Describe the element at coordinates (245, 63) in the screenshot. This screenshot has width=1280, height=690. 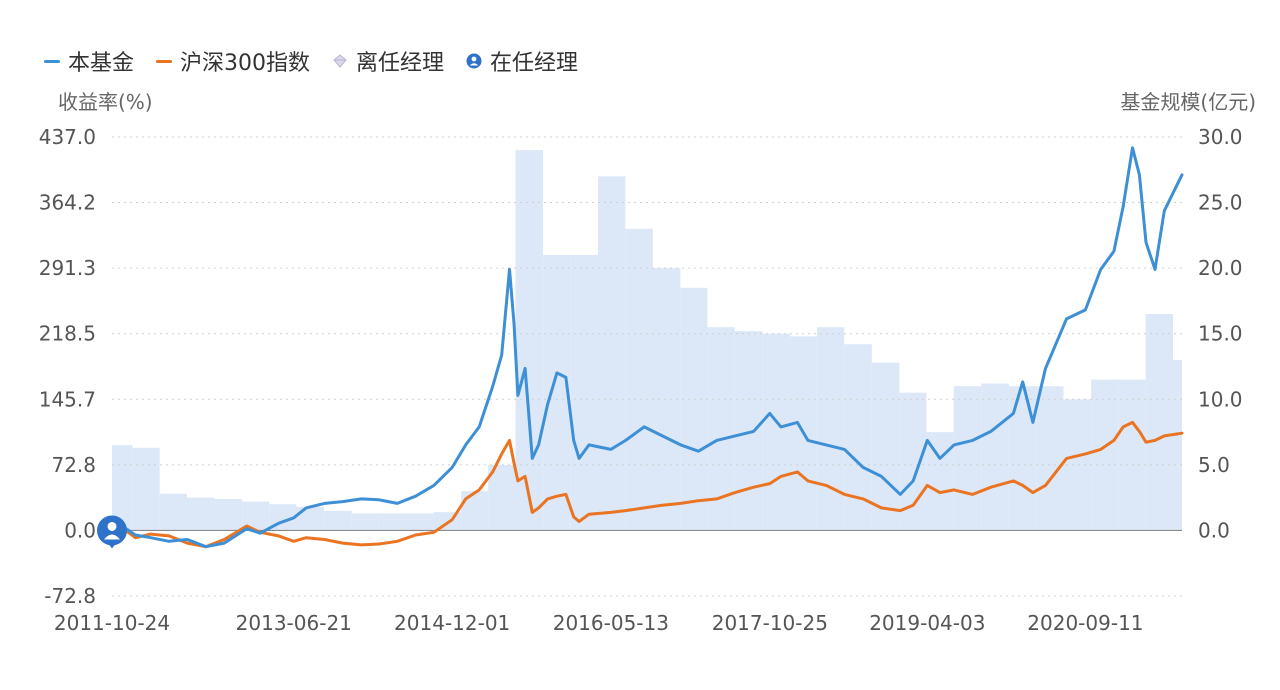
I see `legend-label-index: 沪深300指数` at that location.